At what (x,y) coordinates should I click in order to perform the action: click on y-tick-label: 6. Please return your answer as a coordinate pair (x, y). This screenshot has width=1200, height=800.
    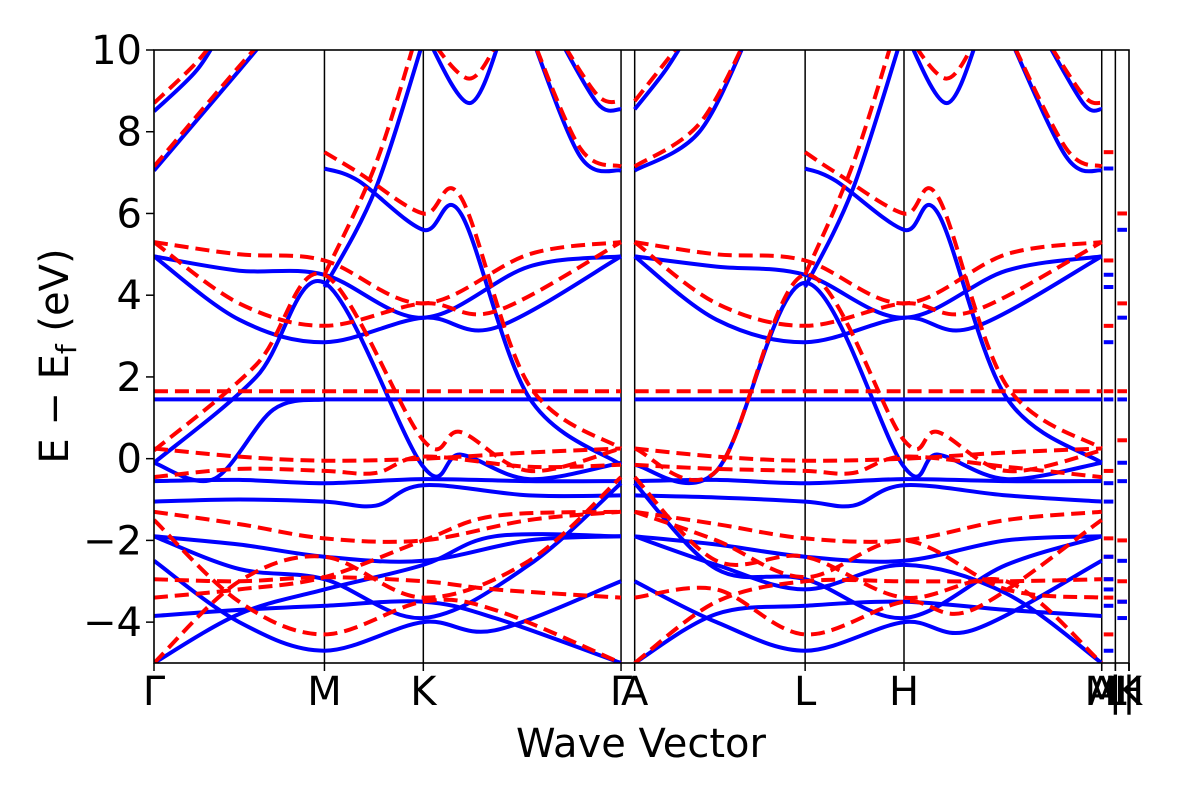
    Looking at the image, I should click on (129, 214).